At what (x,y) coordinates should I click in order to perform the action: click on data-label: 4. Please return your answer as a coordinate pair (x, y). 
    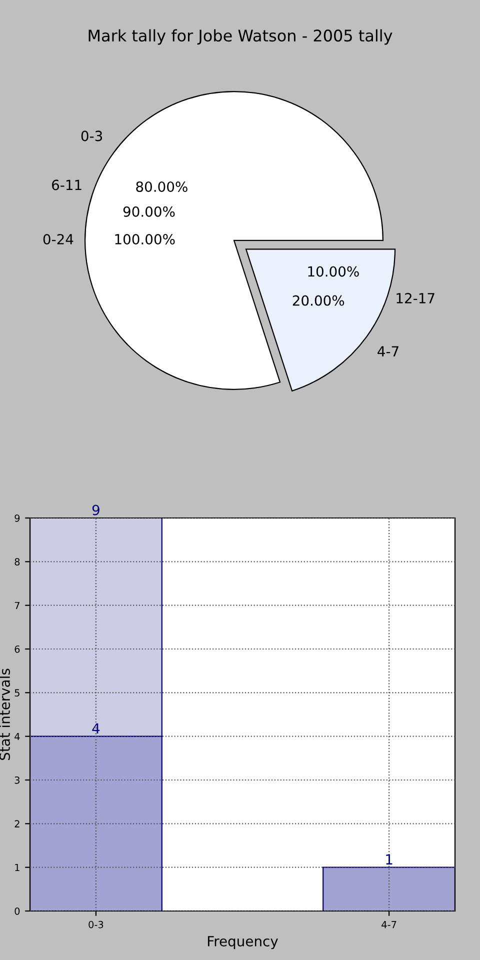
    Looking at the image, I should click on (96, 728).